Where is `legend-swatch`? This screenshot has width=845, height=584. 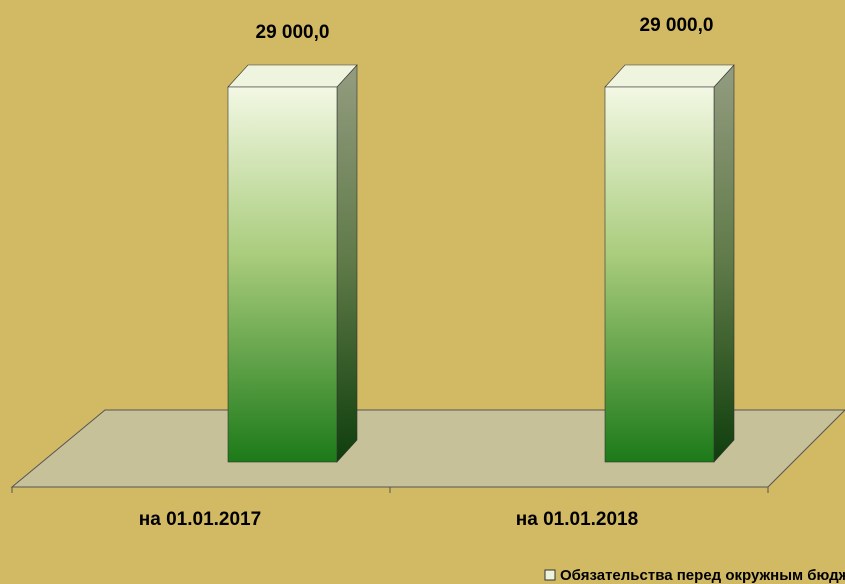 legend-swatch is located at coordinates (550, 575).